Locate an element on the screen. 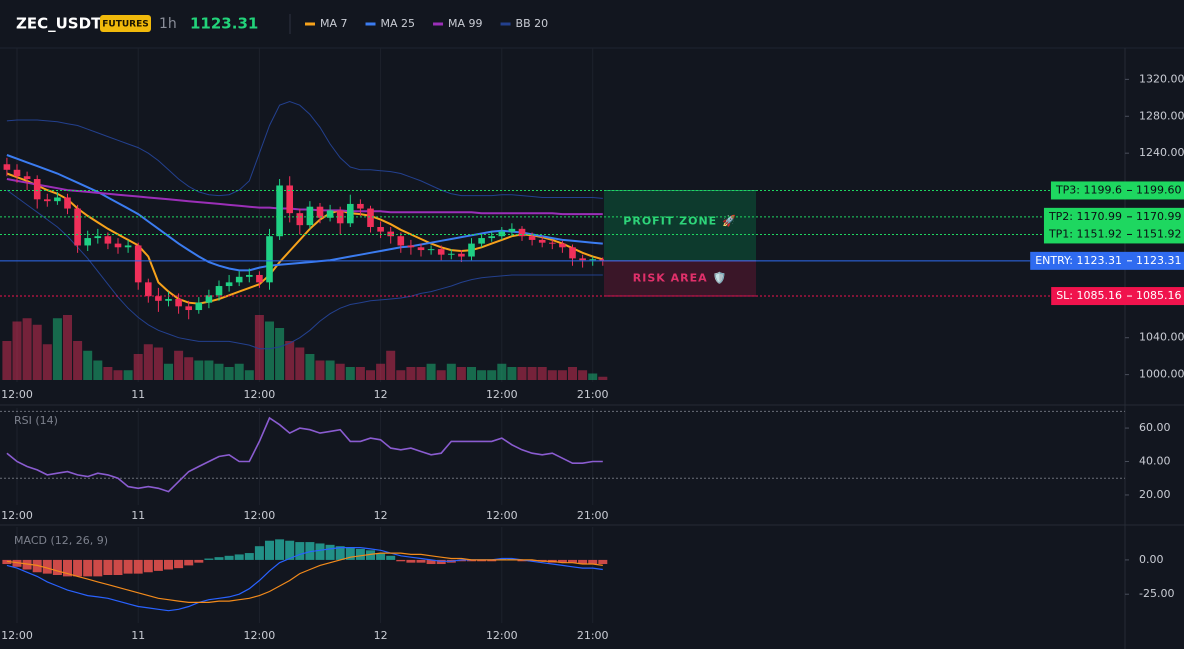  y-tick-label: -25.00 is located at coordinates (1156, 593).